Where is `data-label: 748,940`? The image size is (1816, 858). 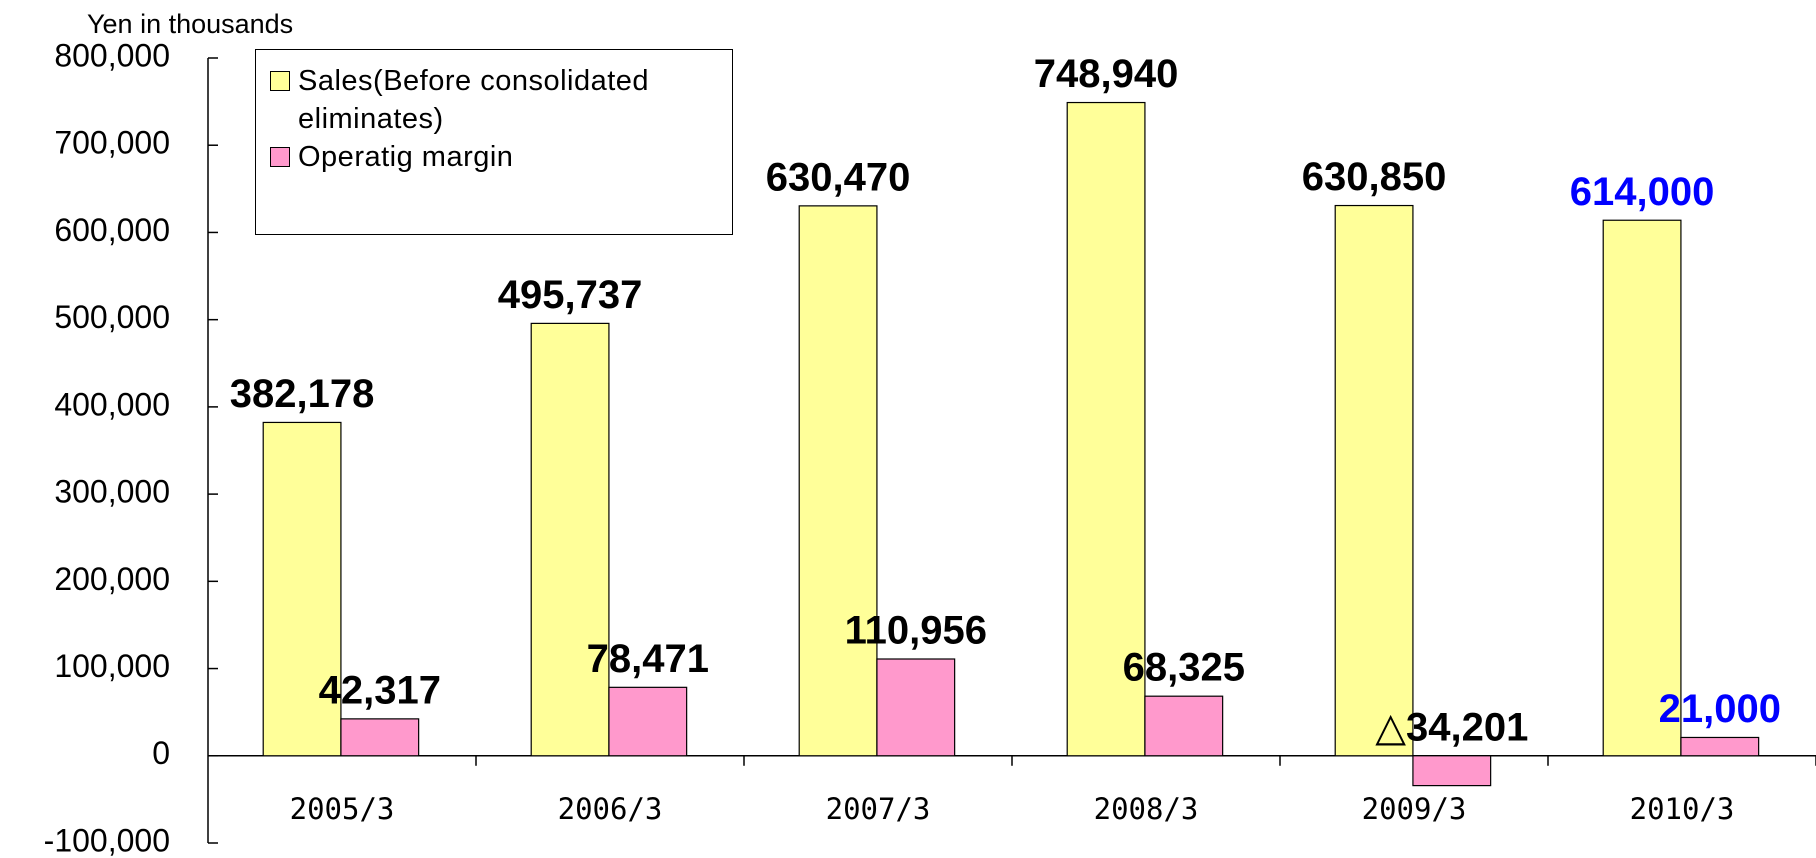 data-label: 748,940 is located at coordinates (1106, 74).